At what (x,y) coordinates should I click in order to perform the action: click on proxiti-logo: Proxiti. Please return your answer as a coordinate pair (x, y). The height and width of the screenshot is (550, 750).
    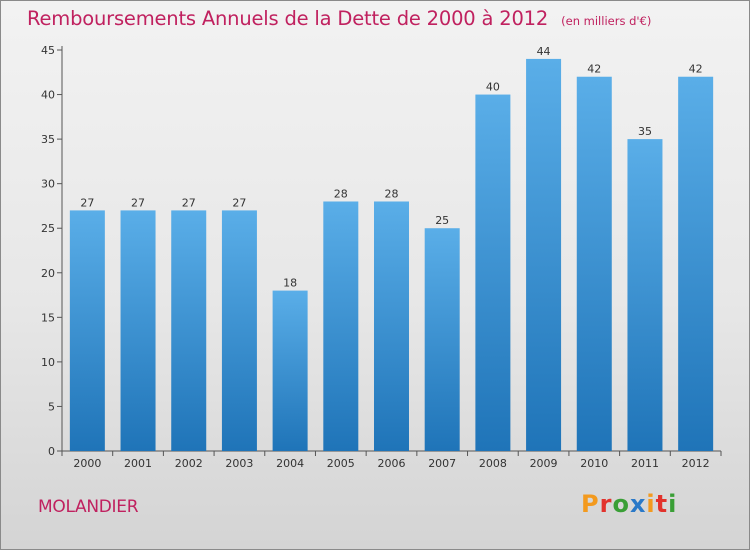
    Looking at the image, I should click on (629, 504).